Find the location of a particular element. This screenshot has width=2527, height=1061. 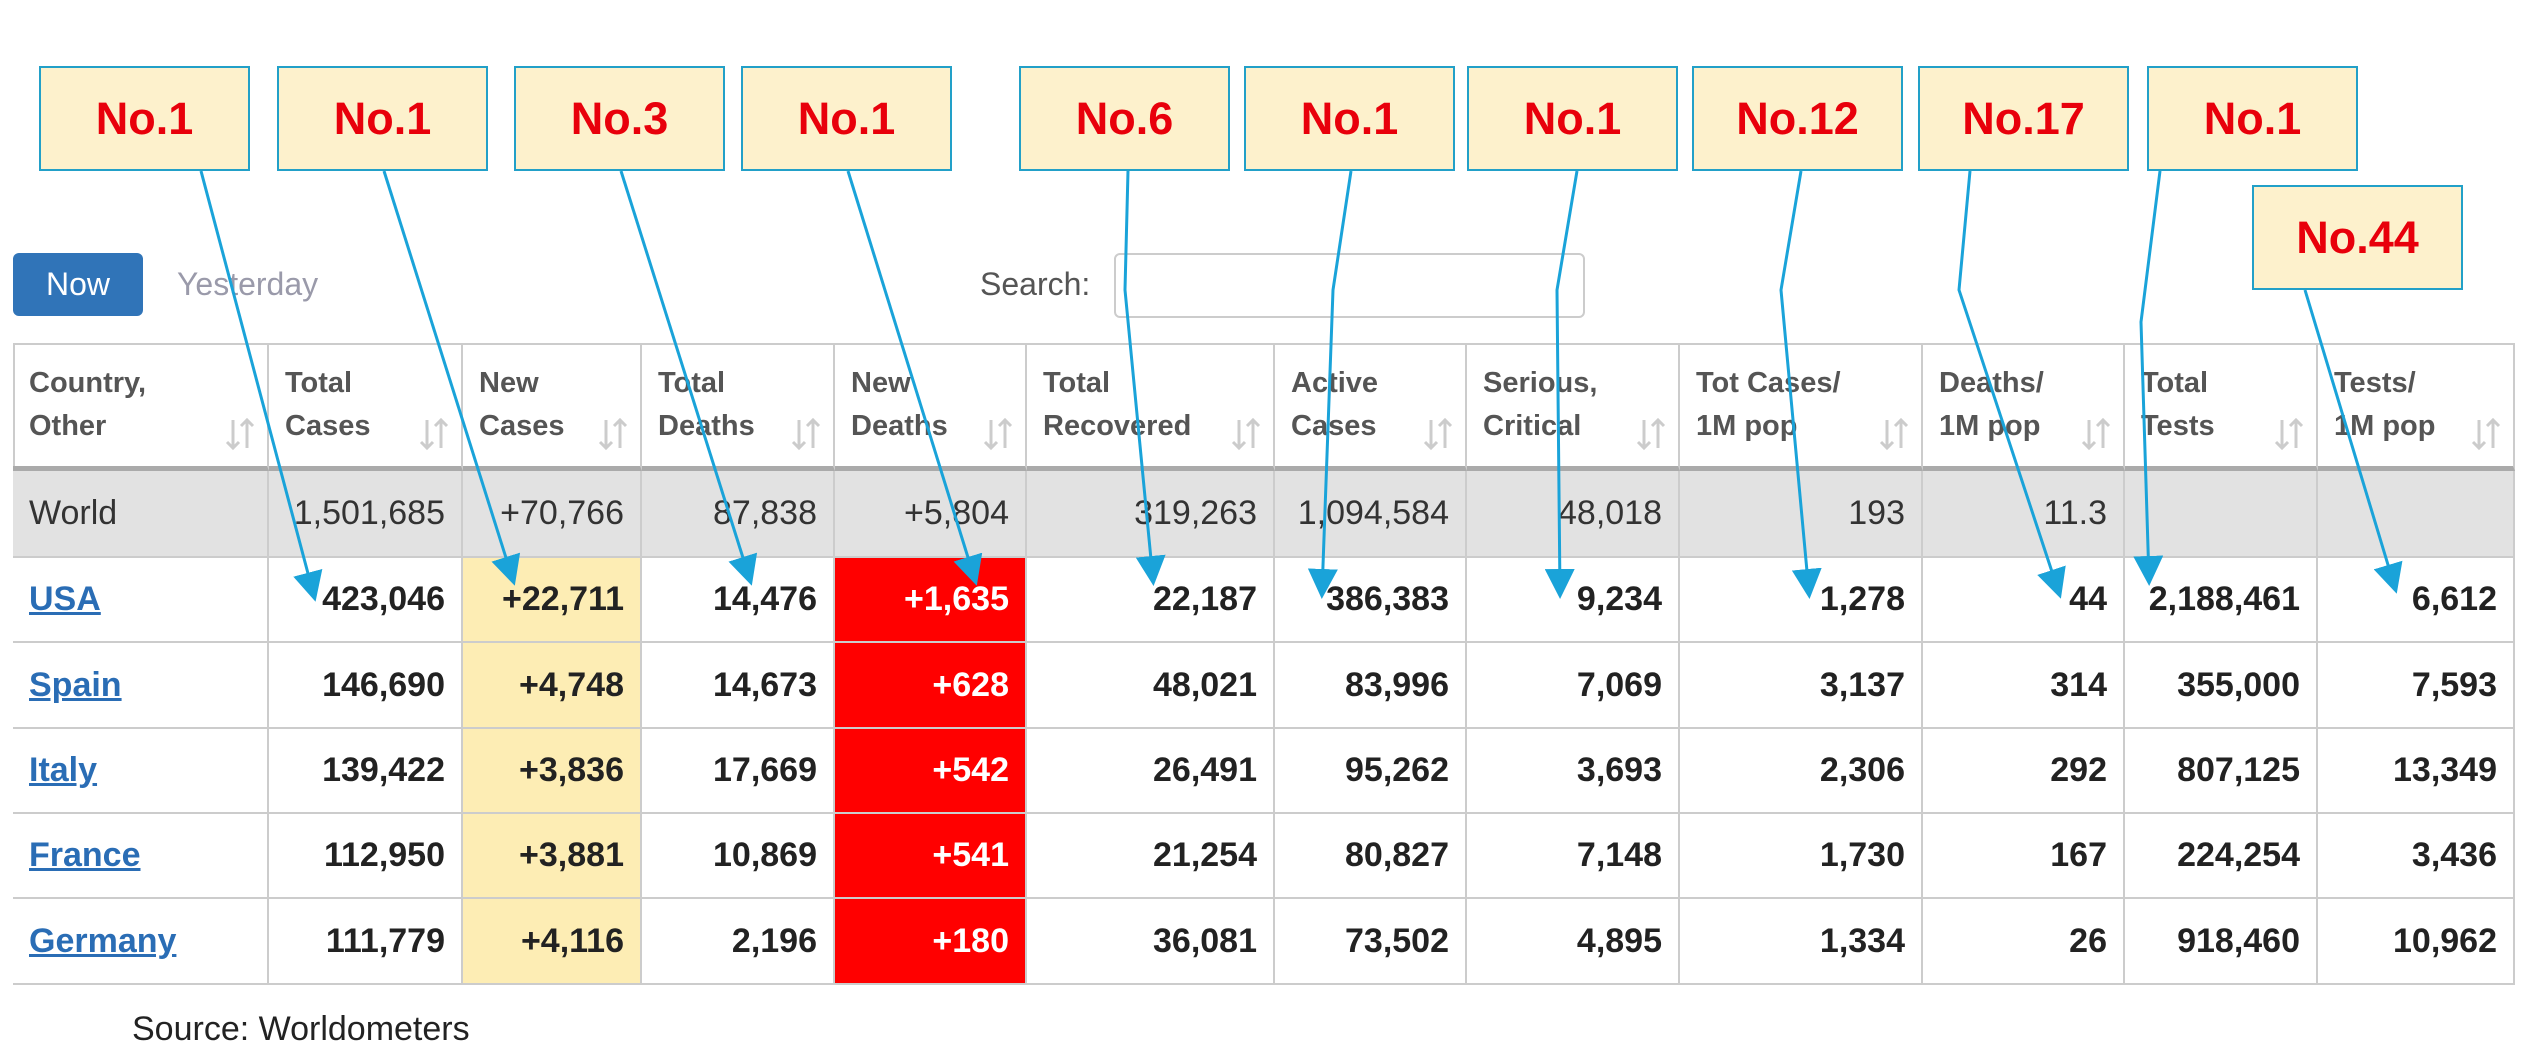

search-input is located at coordinates (1349, 285).